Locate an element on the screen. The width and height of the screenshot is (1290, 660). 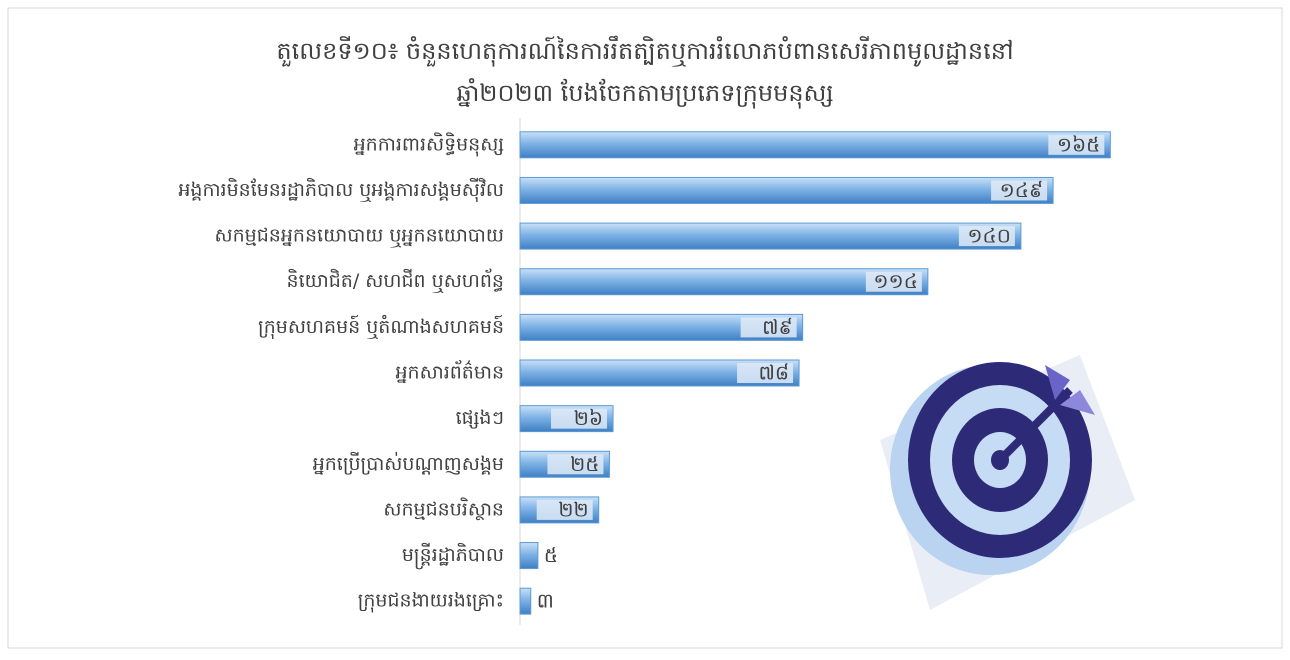
y-tick-label: និយោជិត/ សហជីព ឬសហព័ន្ធ is located at coordinates (395, 281).